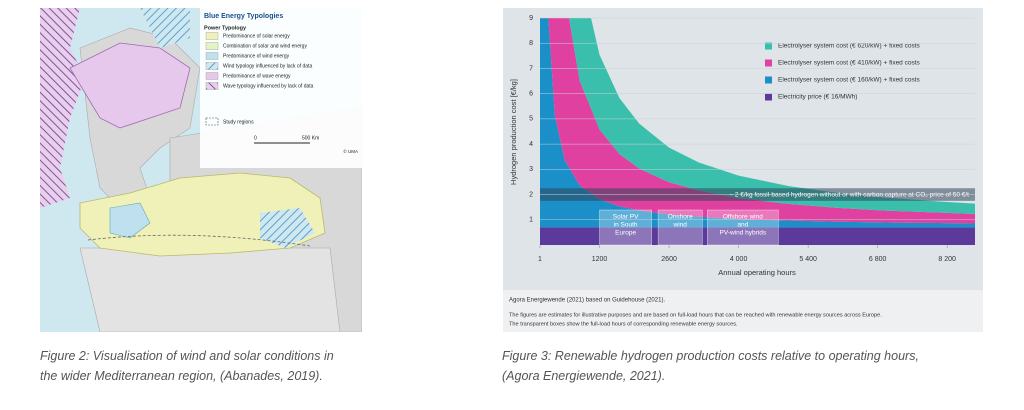 The height and width of the screenshot is (410, 1024). What do you see at coordinates (757, 272) in the screenshot?
I see `x-axis-label: Annual operating hours` at bounding box center [757, 272].